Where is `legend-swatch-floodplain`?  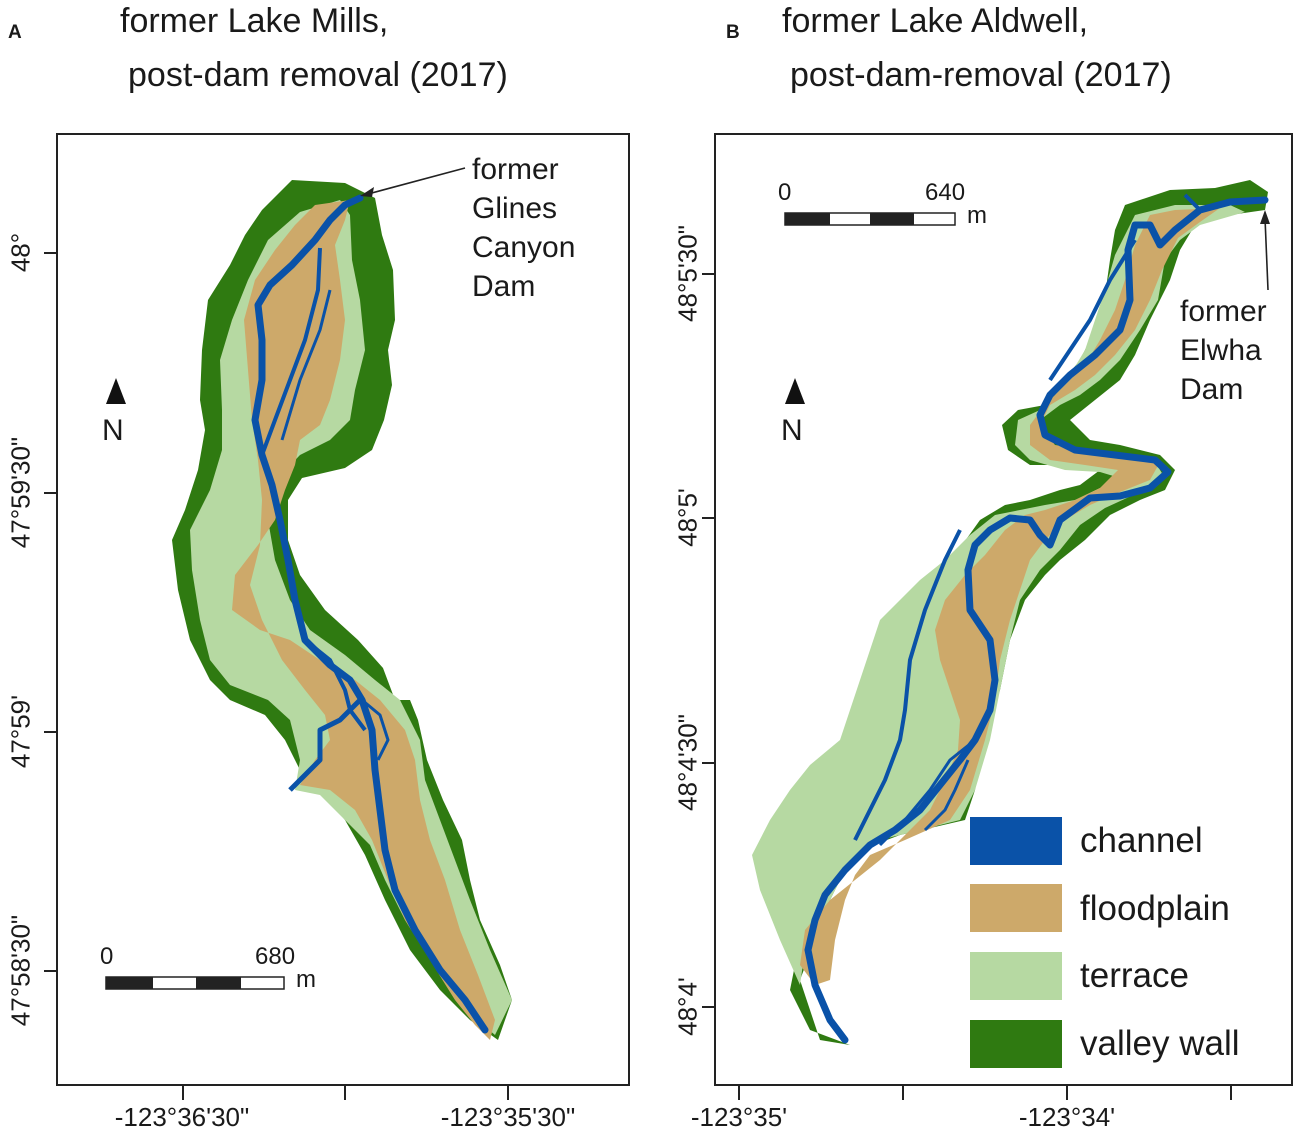 legend-swatch-floodplain is located at coordinates (1016, 908).